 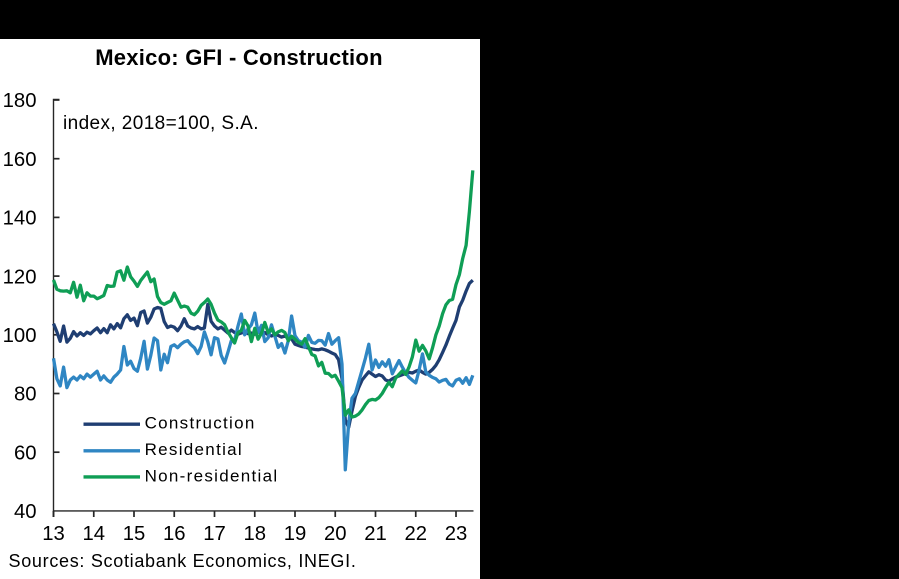 What do you see at coordinates (214, 534) in the screenshot?
I see `svg-text: 17` at bounding box center [214, 534].